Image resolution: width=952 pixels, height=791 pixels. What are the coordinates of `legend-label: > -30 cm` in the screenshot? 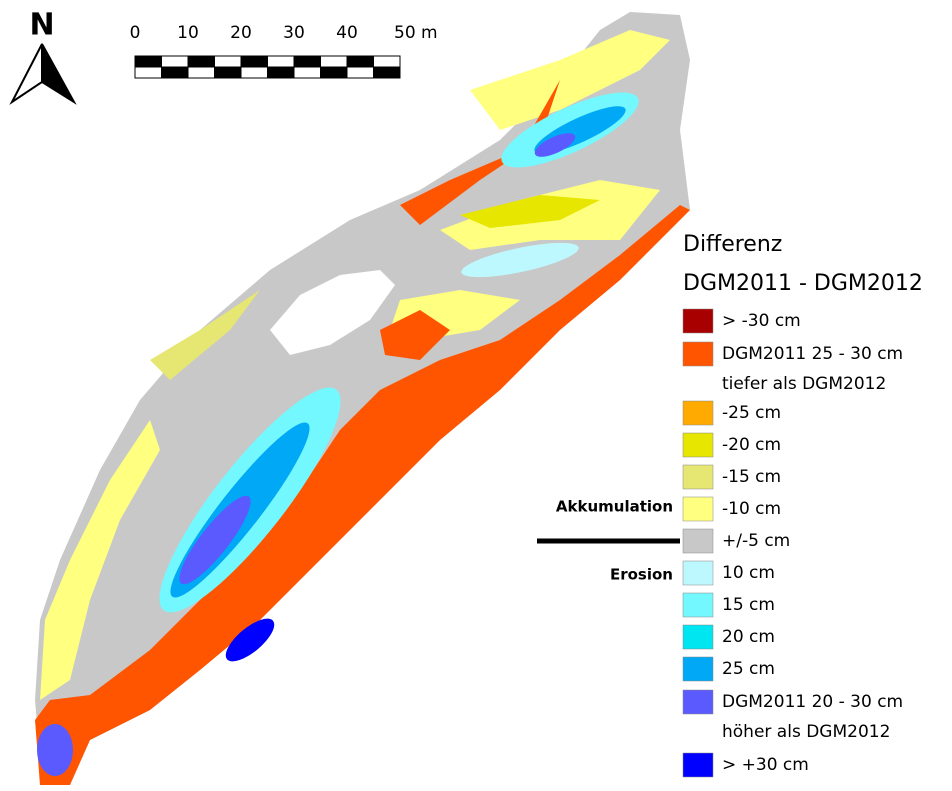 It's located at (761, 321).